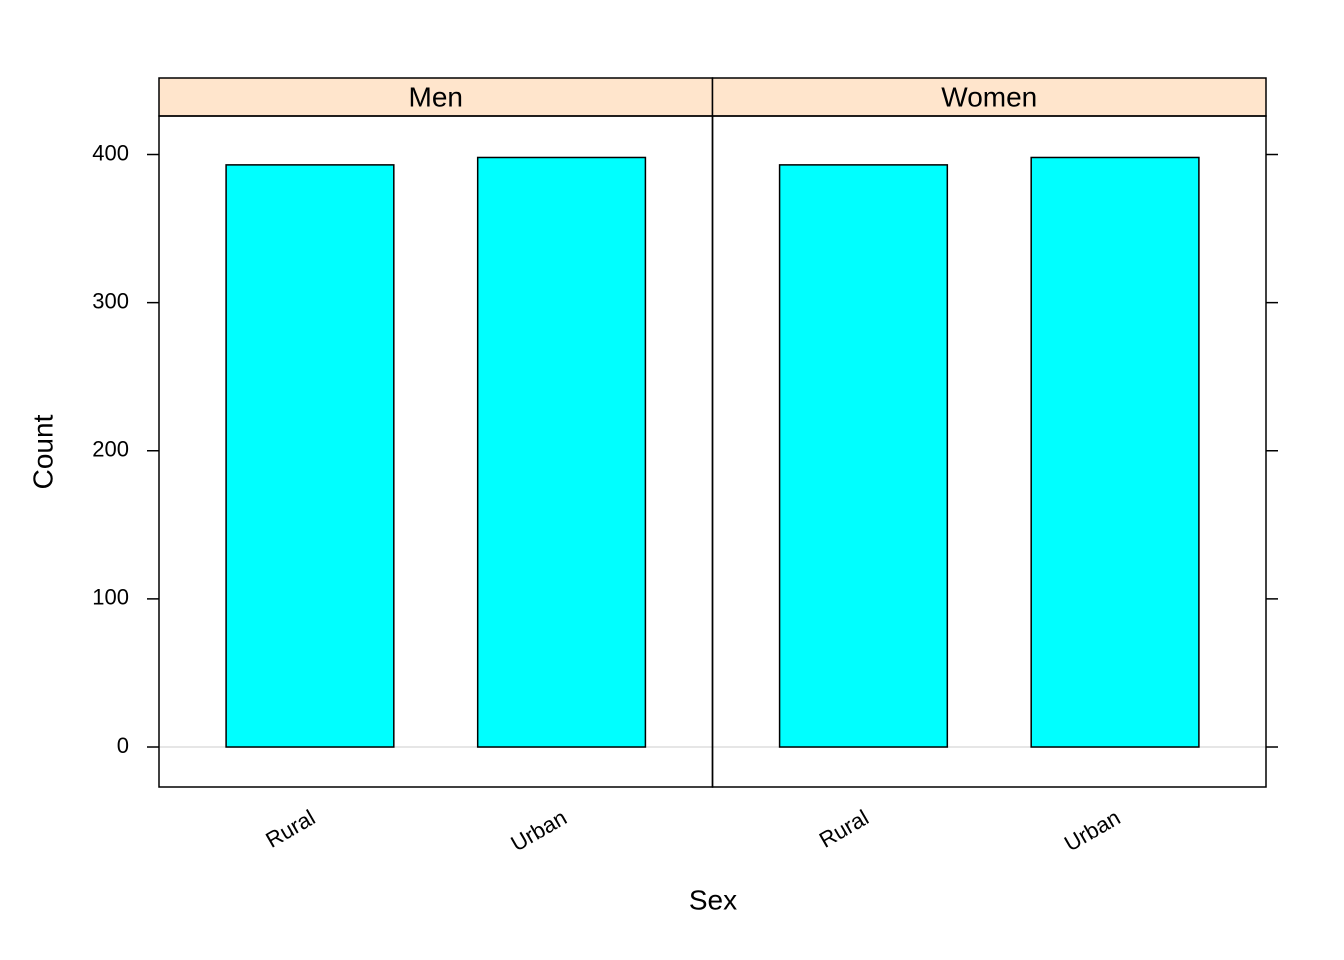  What do you see at coordinates (110, 300) in the screenshot?
I see `y-tick-label: 300` at bounding box center [110, 300].